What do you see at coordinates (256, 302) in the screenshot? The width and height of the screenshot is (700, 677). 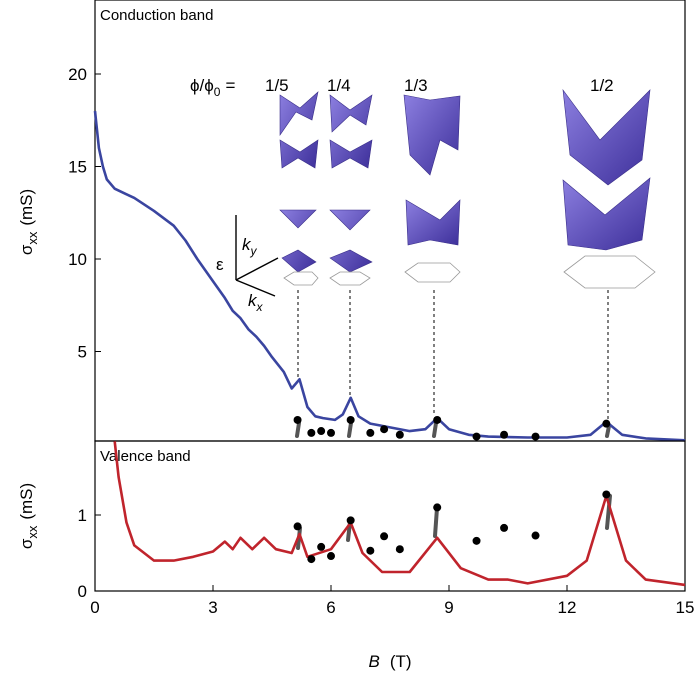 I see `kx-glyph: kx` at bounding box center [256, 302].